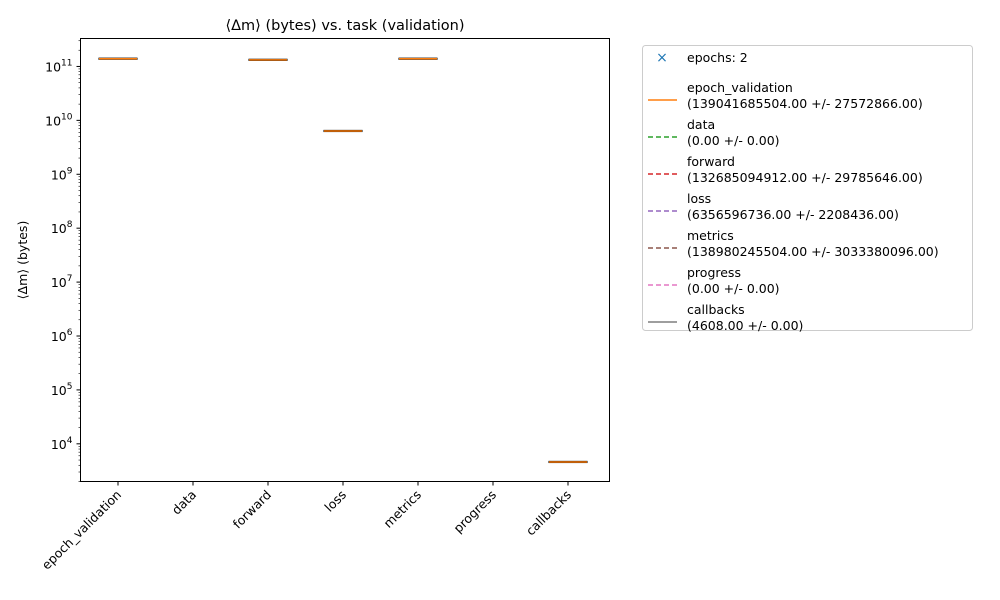  I want to click on y-tick-label: 108, so click(62, 228).